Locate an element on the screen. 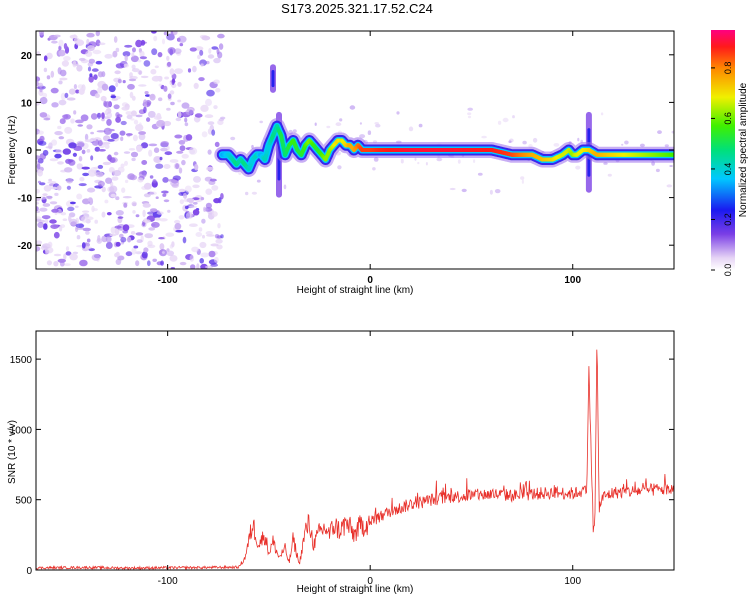 The height and width of the screenshot is (600, 750). y-tick-label: 1500 is located at coordinates (21, 360).